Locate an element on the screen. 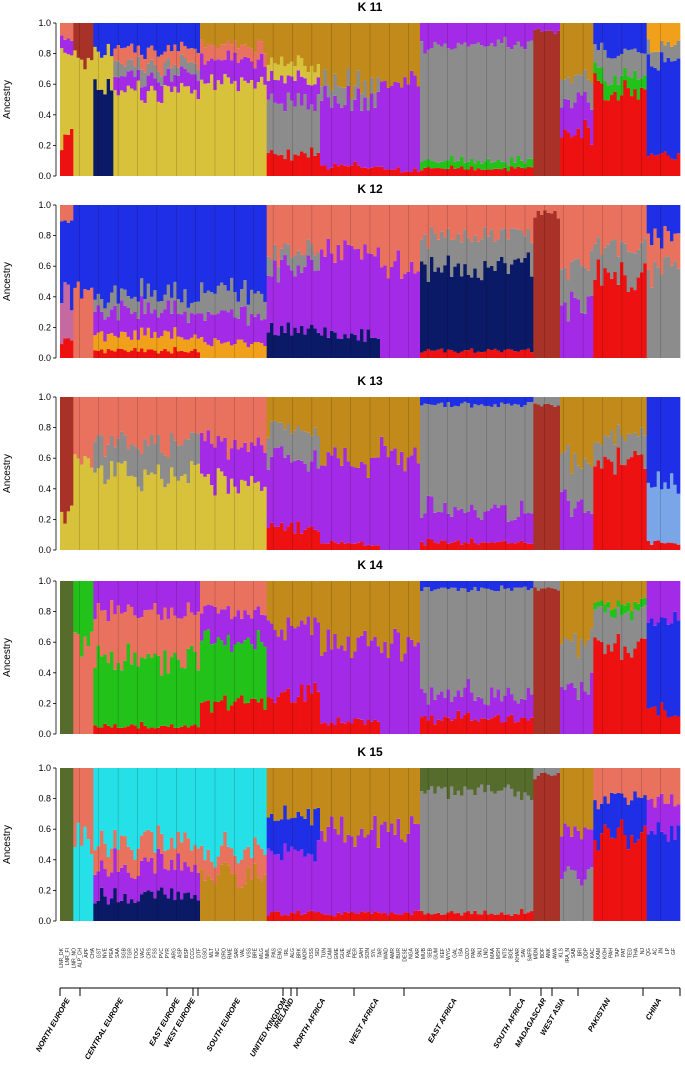  population-label: MLG is located at coordinates (262, 953).